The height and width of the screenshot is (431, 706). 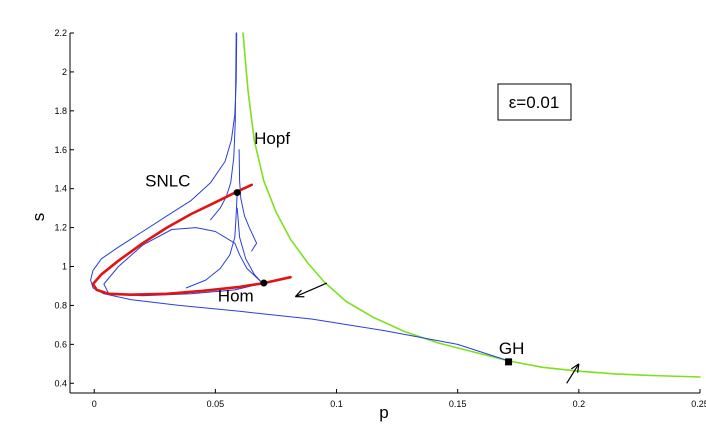 What do you see at coordinates (60, 228) in the screenshot?
I see `y-tick-label: 1.2` at bounding box center [60, 228].